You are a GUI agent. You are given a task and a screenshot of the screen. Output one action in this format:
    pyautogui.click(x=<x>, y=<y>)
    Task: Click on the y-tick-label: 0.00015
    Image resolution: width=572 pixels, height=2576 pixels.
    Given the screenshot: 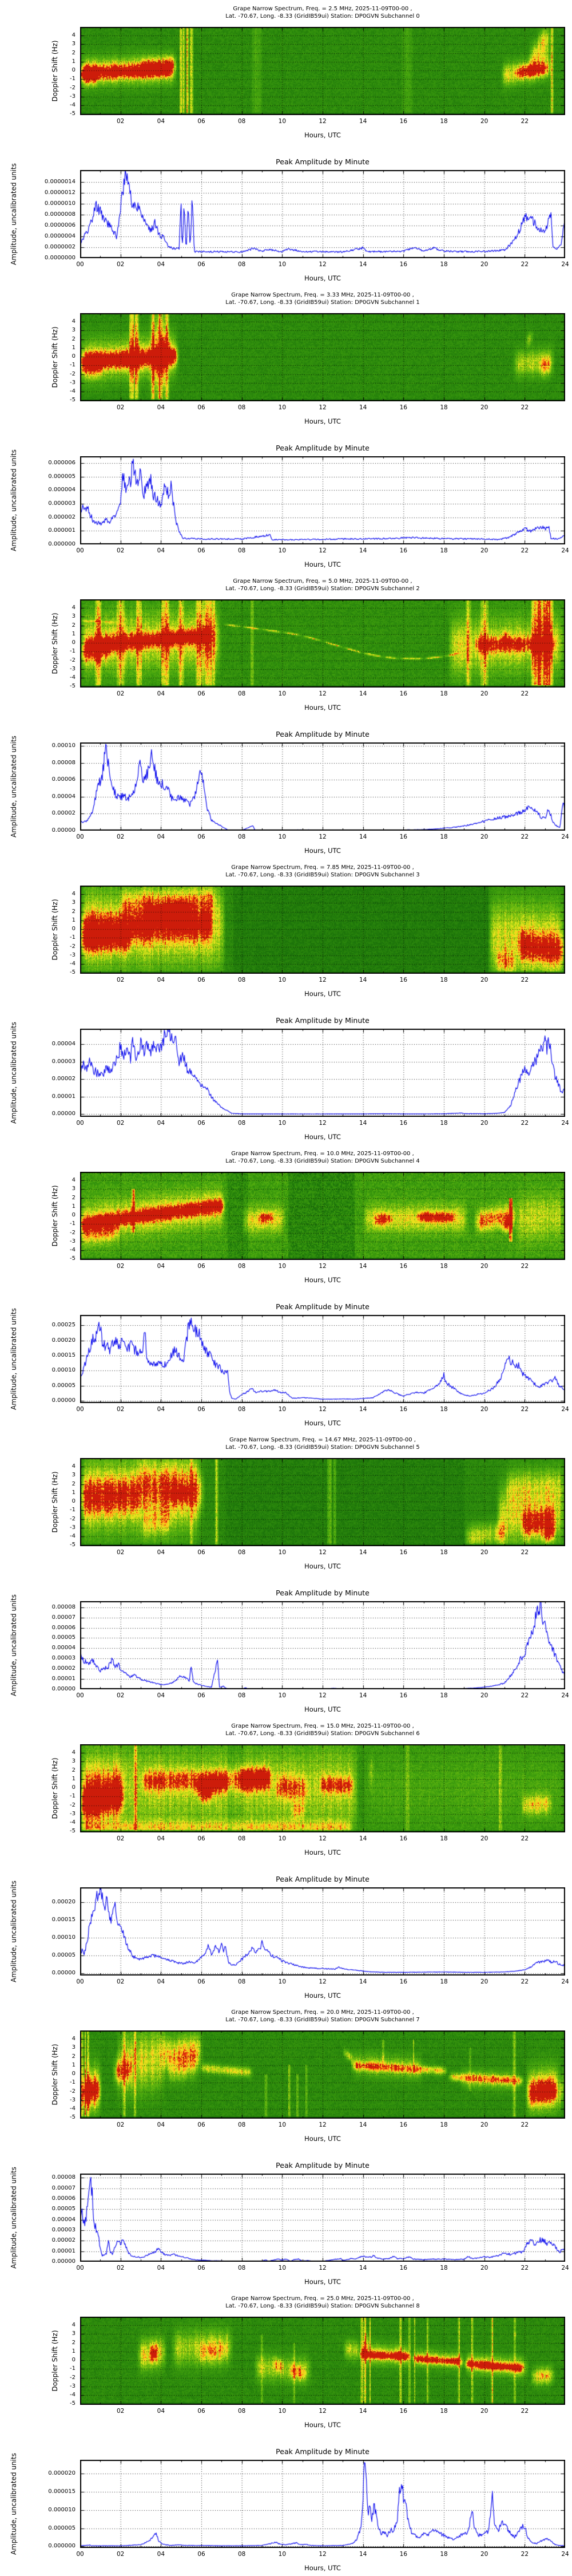 What is the action you would take?
    pyautogui.click(x=63, y=1920)
    